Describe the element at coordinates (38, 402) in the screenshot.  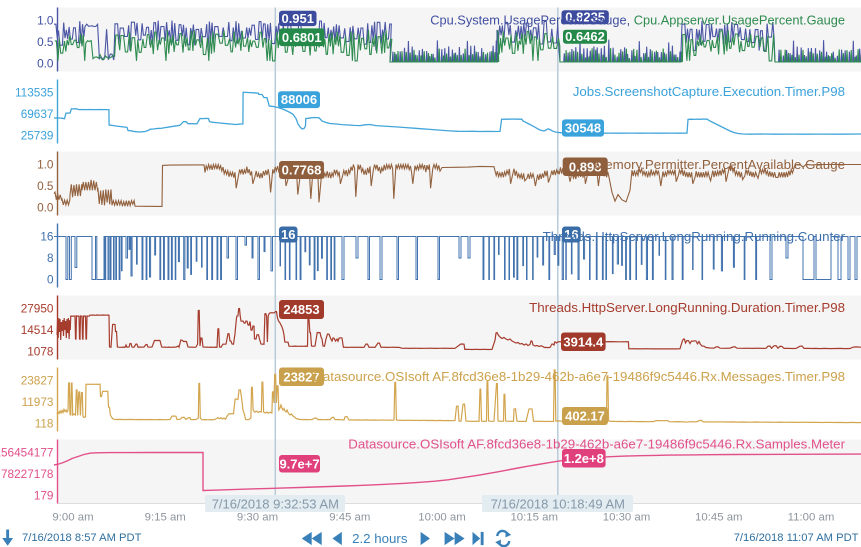
I see `svg-text: 11973` at that location.